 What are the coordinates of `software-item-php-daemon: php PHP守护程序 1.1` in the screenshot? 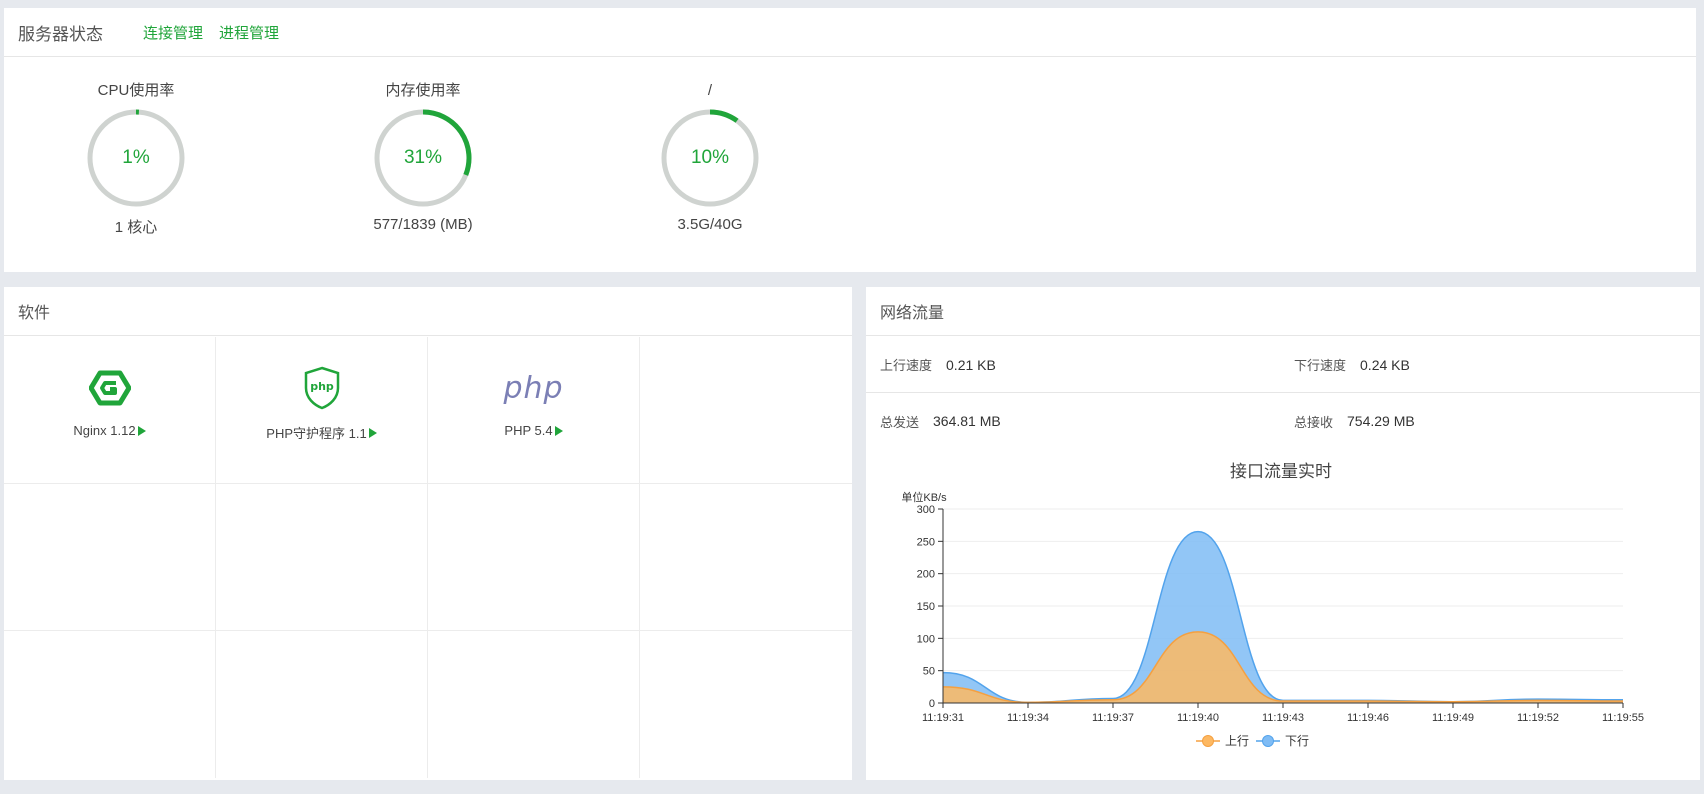 It's located at (322, 410).